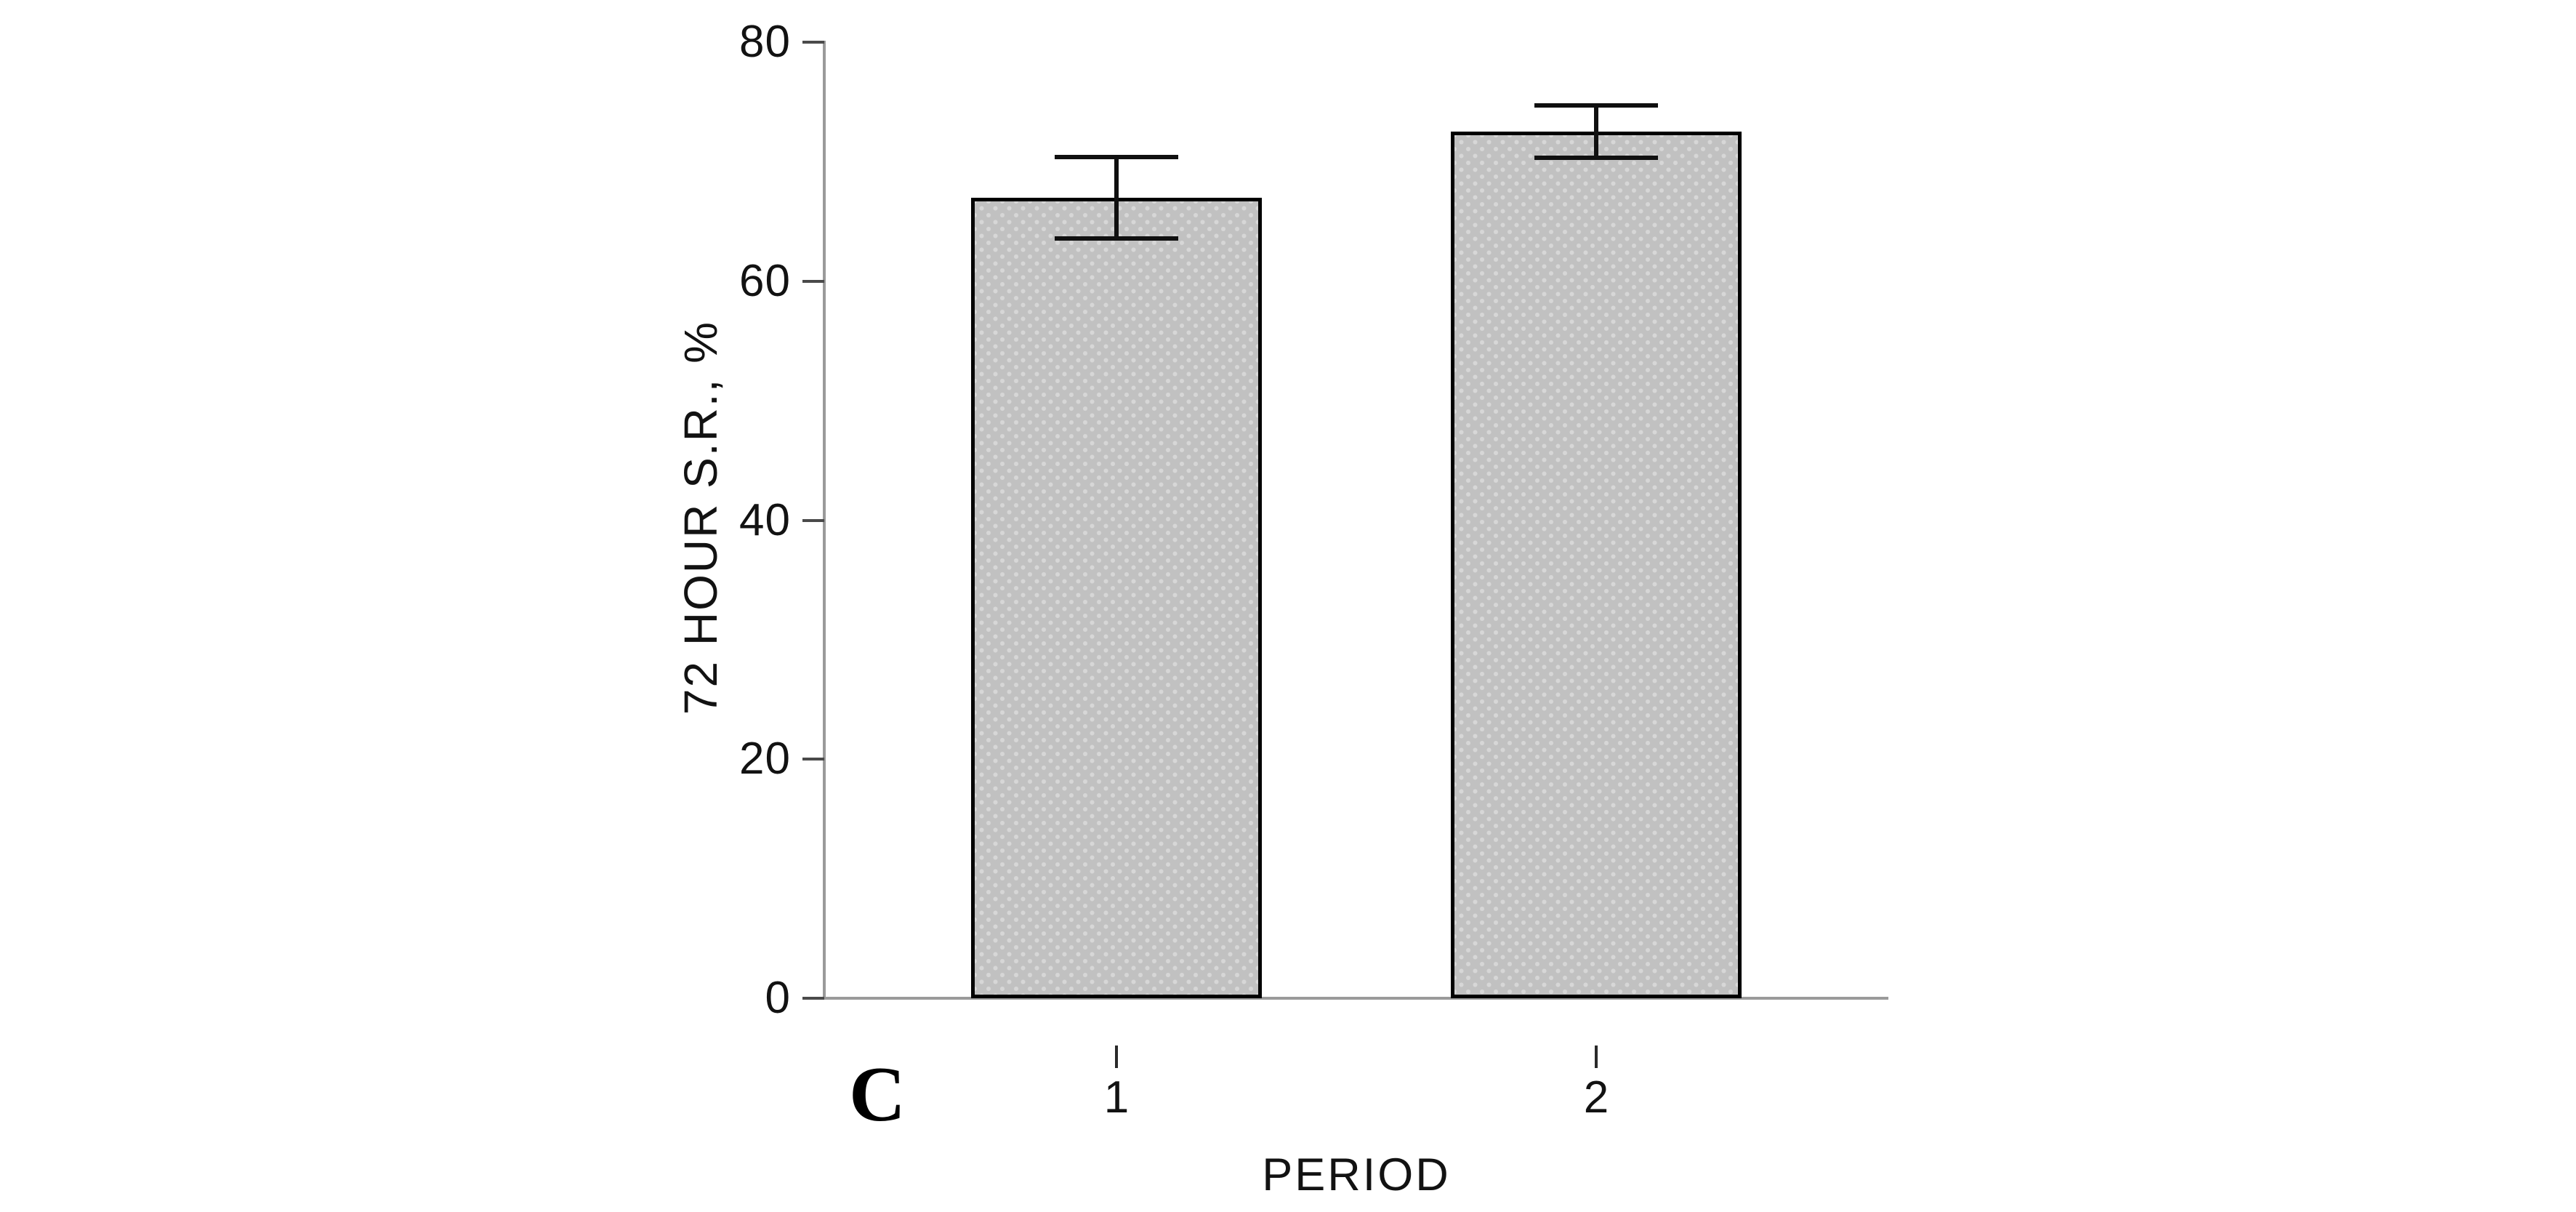  I want to click on y-tick-label: 0, so click(778, 998).